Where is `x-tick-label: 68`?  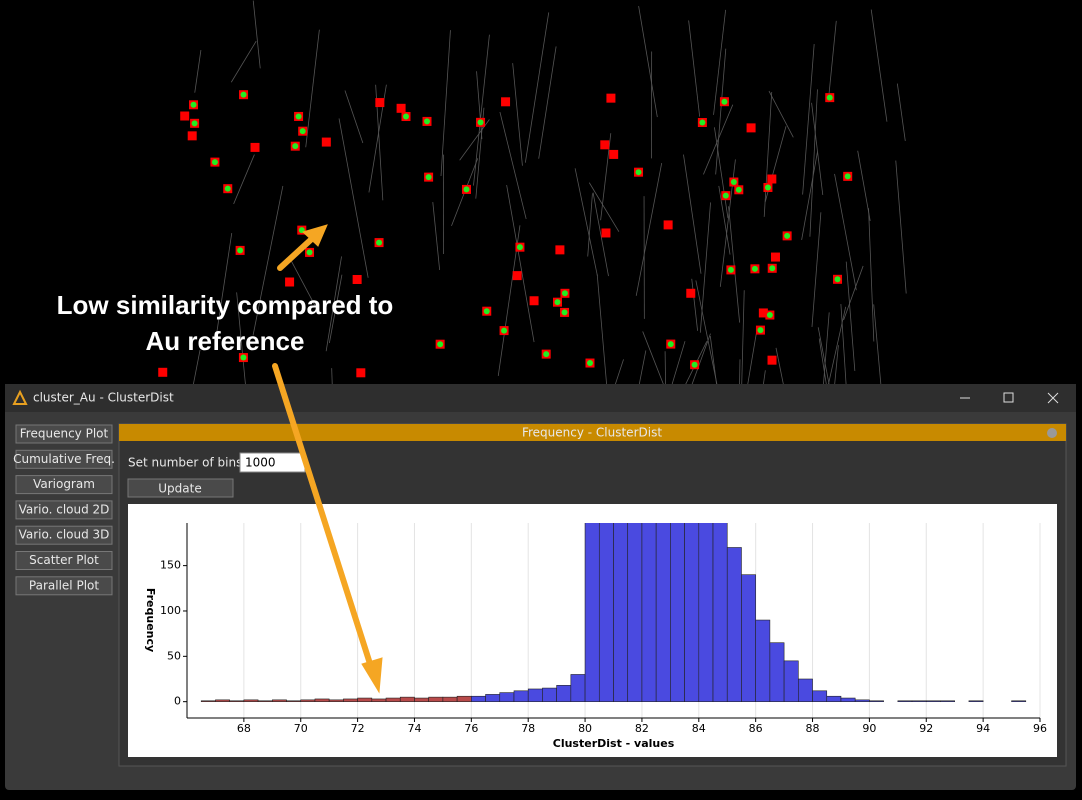 x-tick-label: 68 is located at coordinates (244, 728).